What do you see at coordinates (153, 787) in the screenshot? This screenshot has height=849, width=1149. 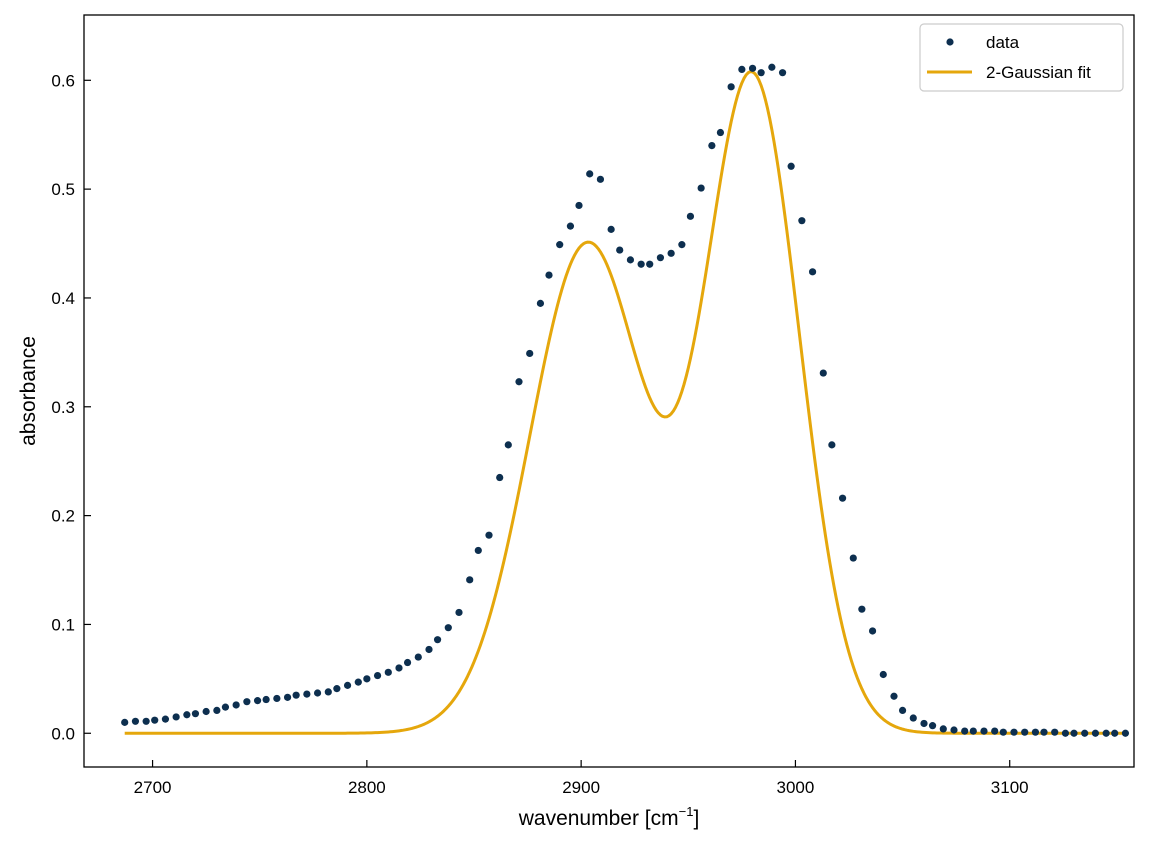 I see `x-tick-label: 2700` at bounding box center [153, 787].